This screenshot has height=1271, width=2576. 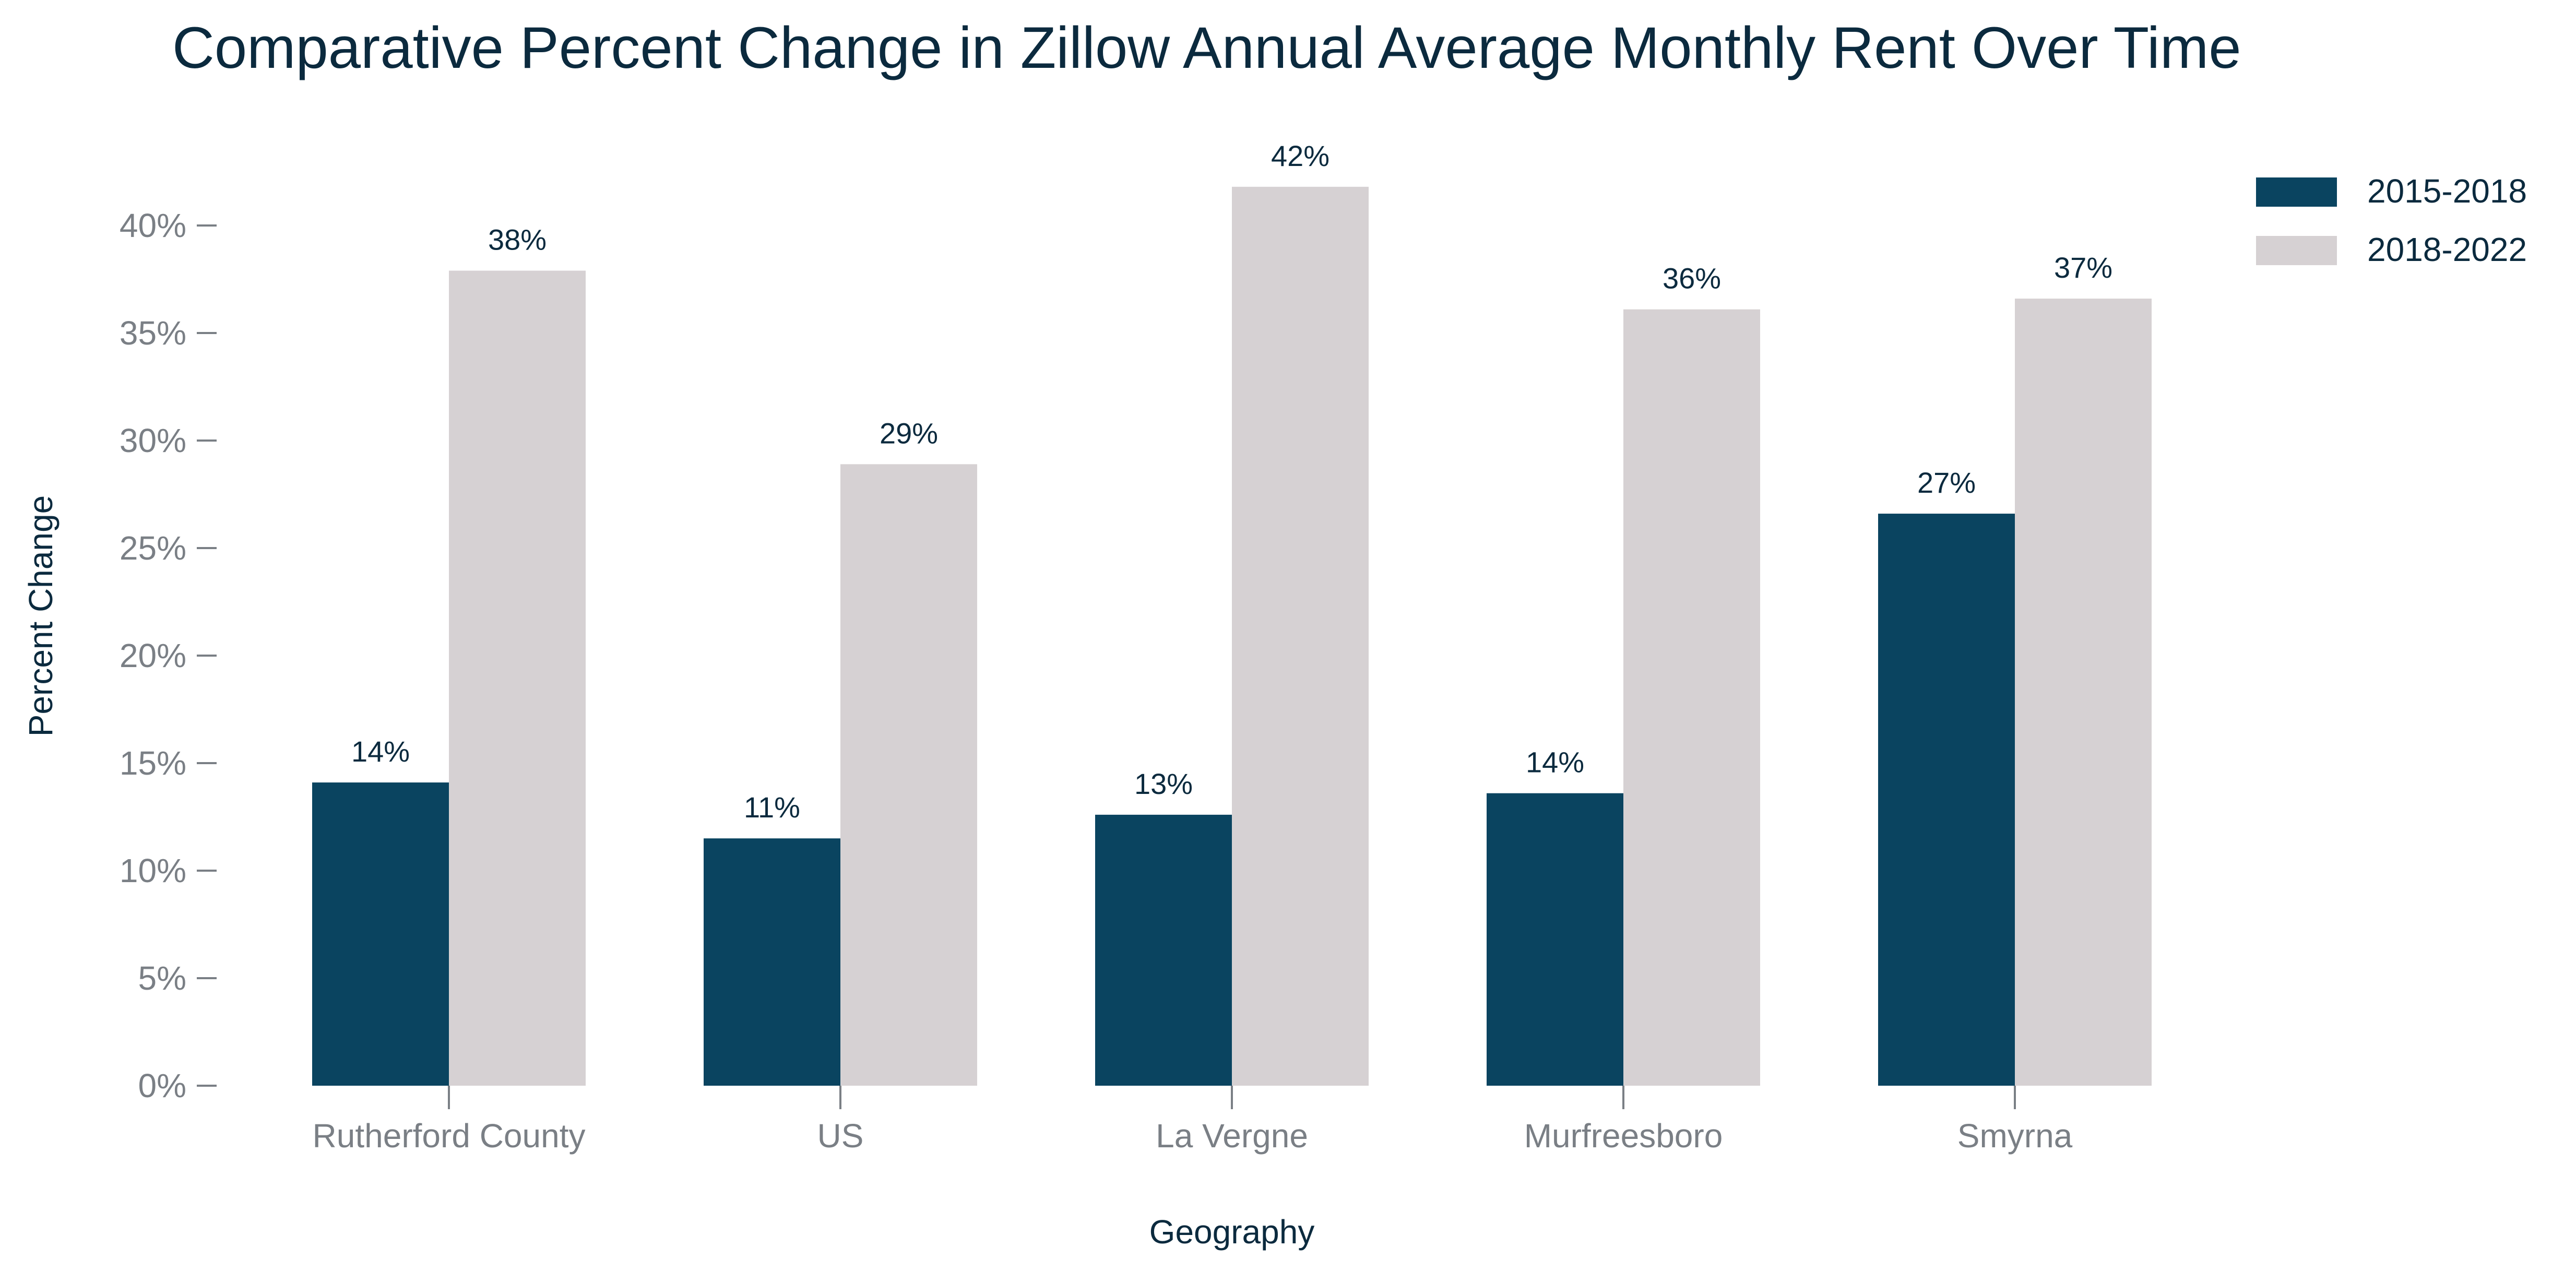 What do you see at coordinates (1946, 800) in the screenshot?
I see `bar-2015-2018-smyrna` at bounding box center [1946, 800].